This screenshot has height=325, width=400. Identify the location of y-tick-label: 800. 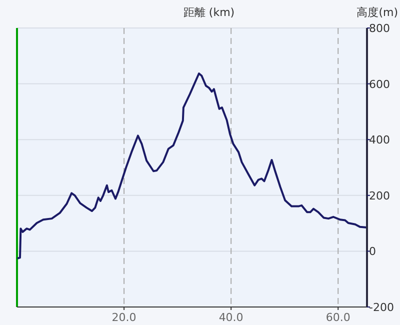
(379, 28).